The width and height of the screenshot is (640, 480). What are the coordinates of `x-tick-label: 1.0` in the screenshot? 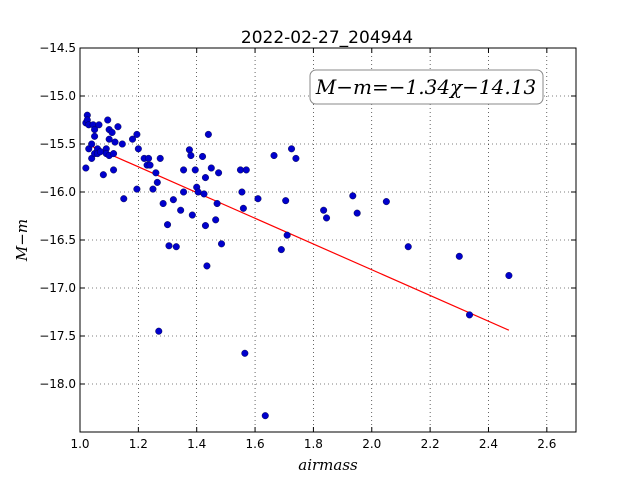 It's located at (79, 444).